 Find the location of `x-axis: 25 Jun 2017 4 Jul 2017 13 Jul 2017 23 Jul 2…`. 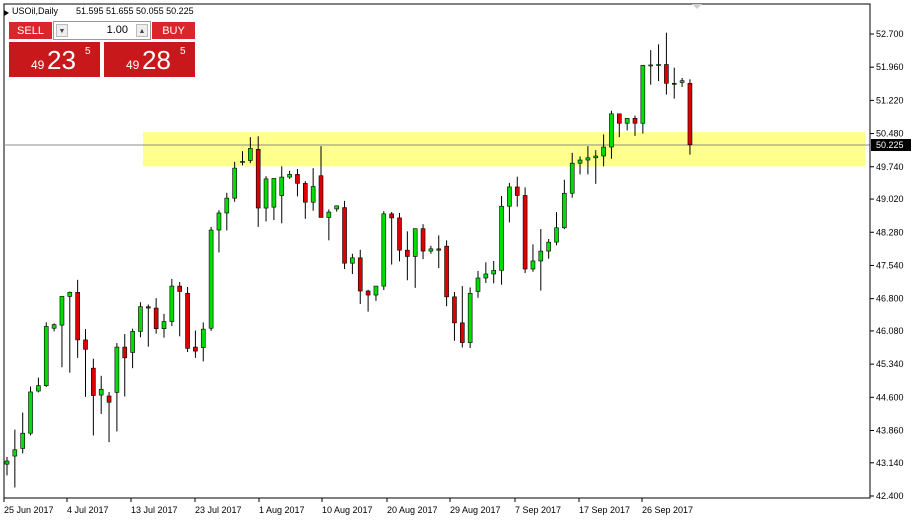

x-axis: 25 Jun 2017 4 Jul 2017 13 Jul 2017 23 Jul 2… is located at coordinates (348, 506).